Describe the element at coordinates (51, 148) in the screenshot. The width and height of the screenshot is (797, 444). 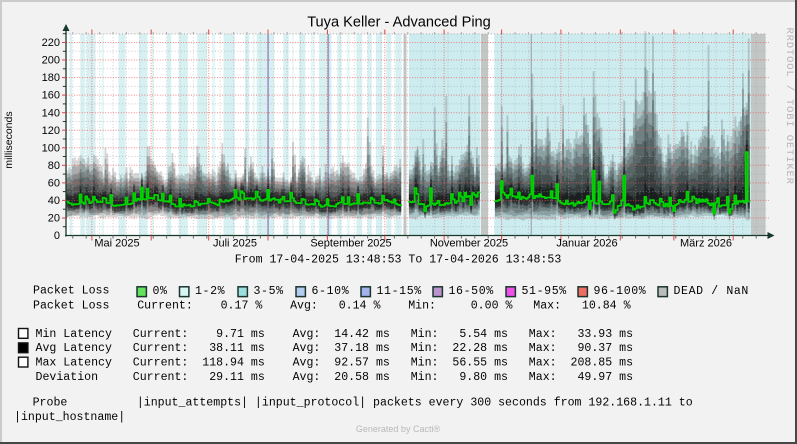
I see `svg-text: 100` at that location.